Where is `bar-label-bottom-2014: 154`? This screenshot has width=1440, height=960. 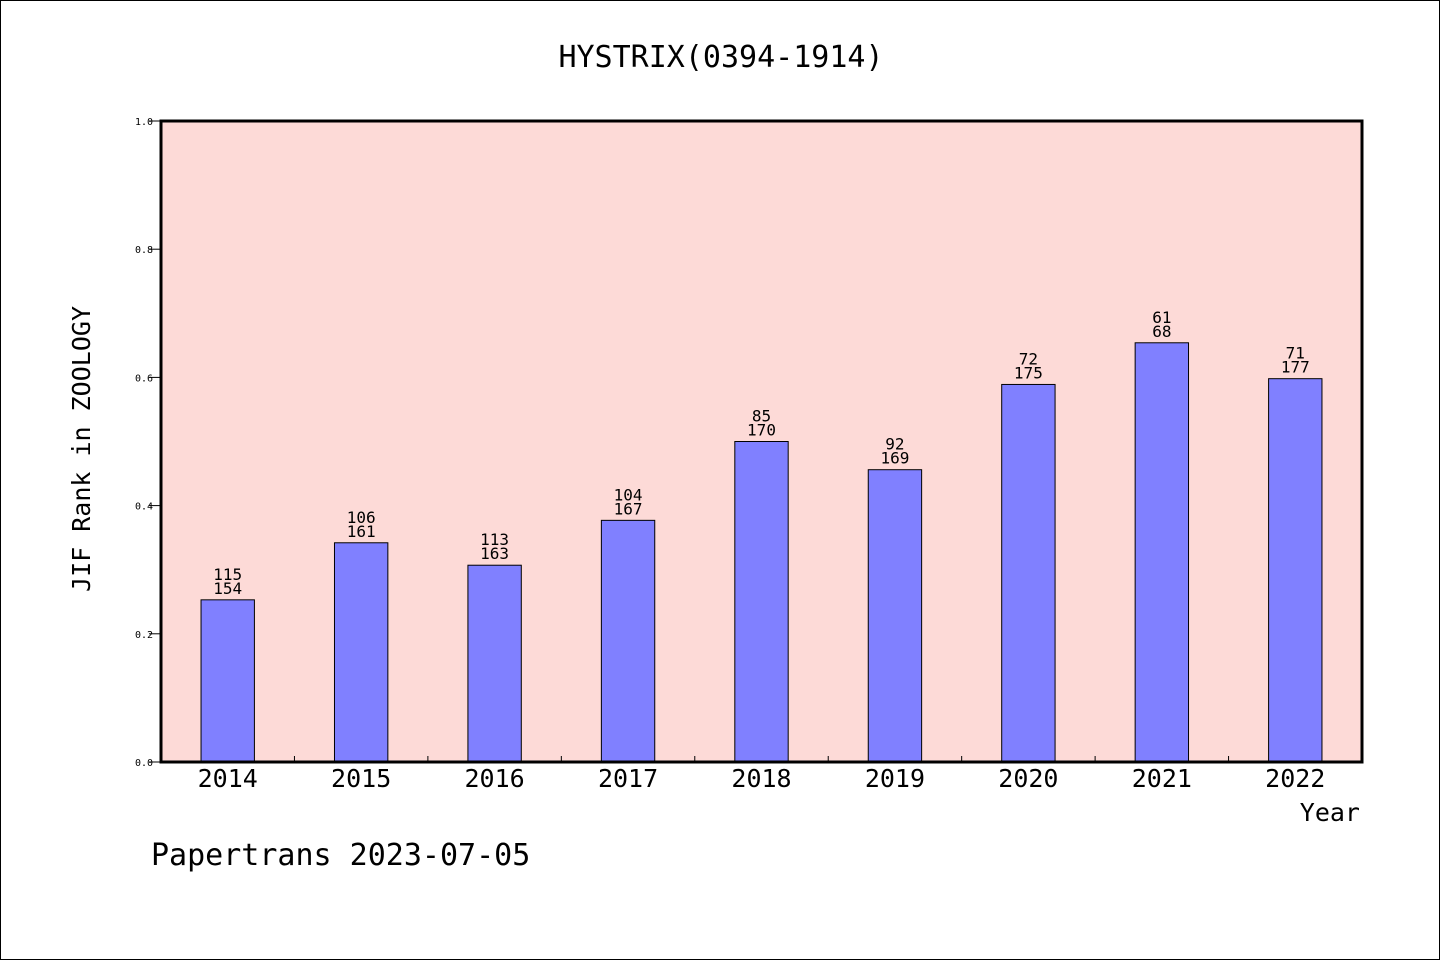
bar-label-bottom-2014: 154 is located at coordinates (227, 588).